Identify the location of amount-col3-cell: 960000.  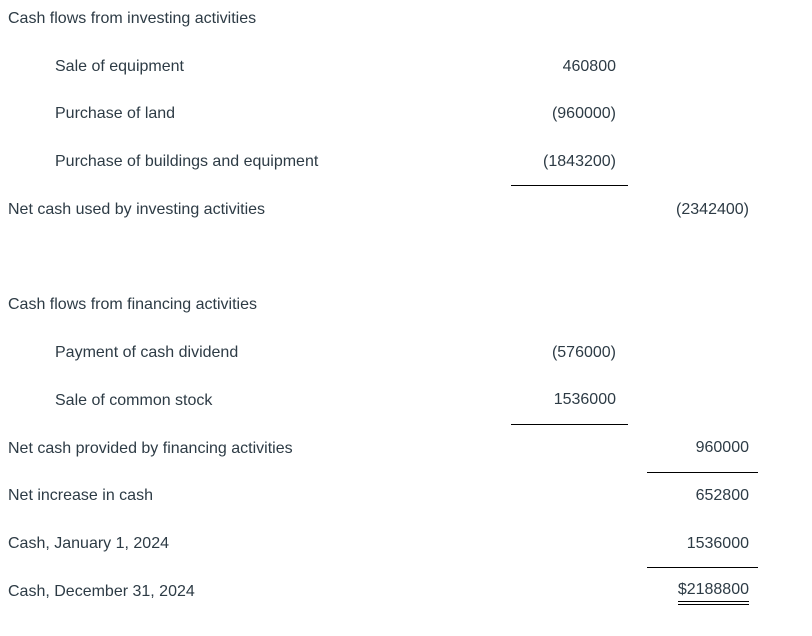
(702, 449).